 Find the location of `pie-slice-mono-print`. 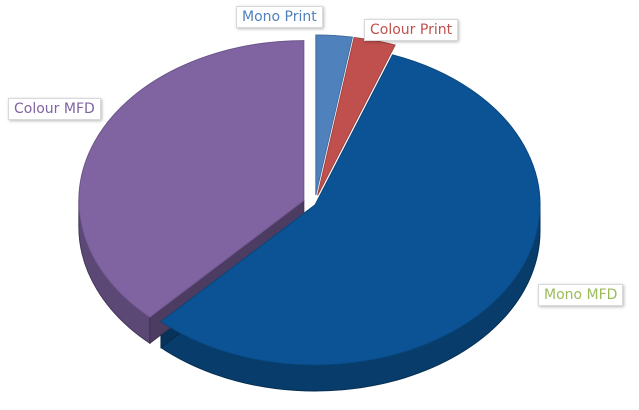

pie-slice-mono-print is located at coordinates (334, 115).